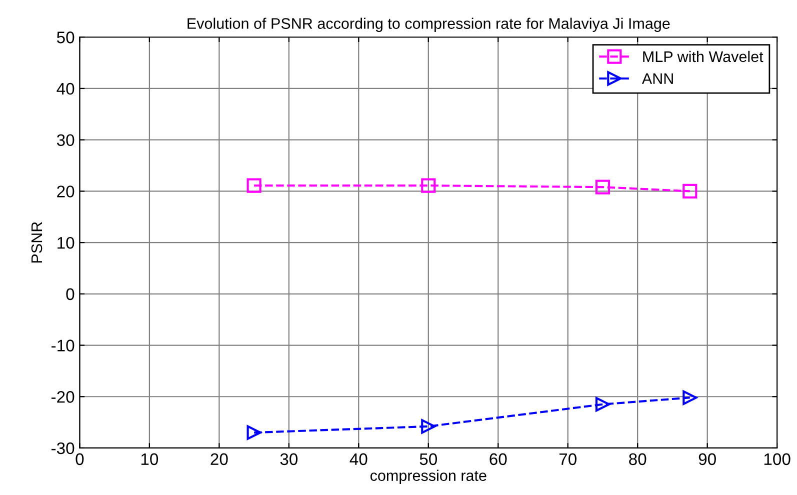 This screenshot has height=495, width=797. What do you see at coordinates (289, 459) in the screenshot?
I see `x-tick-label: 30` at bounding box center [289, 459].